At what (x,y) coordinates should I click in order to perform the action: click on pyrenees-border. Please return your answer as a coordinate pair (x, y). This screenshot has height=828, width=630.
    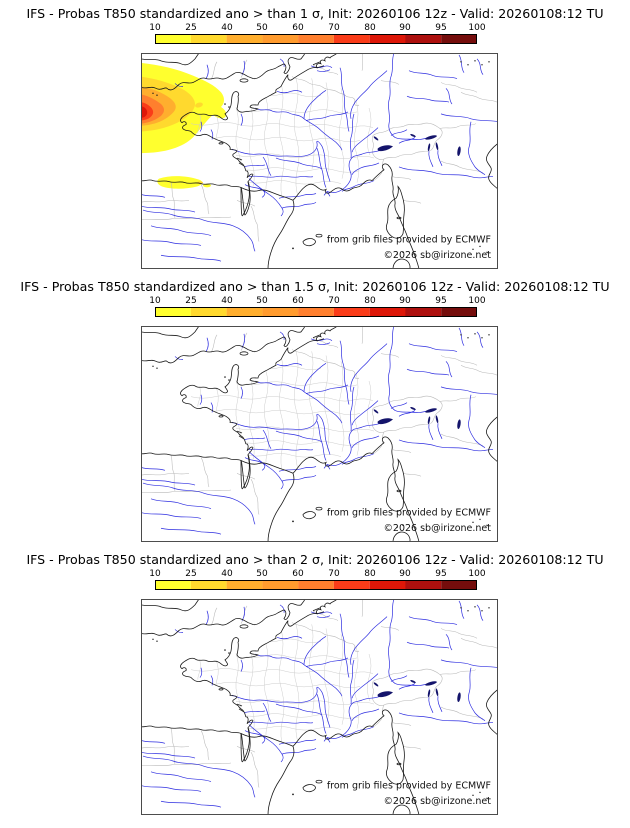
    Looking at the image, I should click on (267, 194).